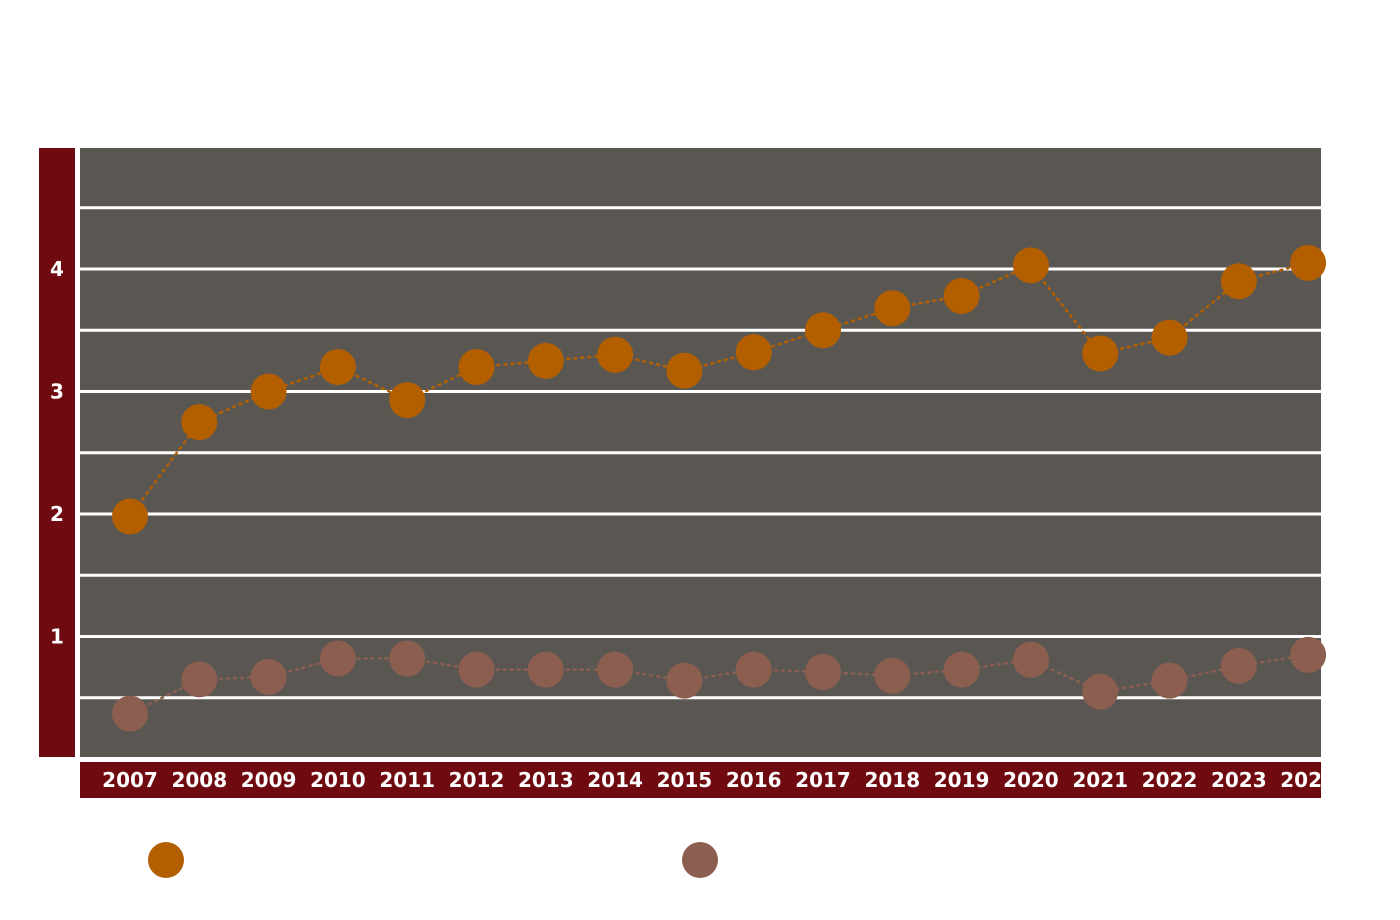 This screenshot has width=1400, height=920. Describe the element at coordinates (407, 780) in the screenshot. I see `x-tick-label: 2011` at that location.